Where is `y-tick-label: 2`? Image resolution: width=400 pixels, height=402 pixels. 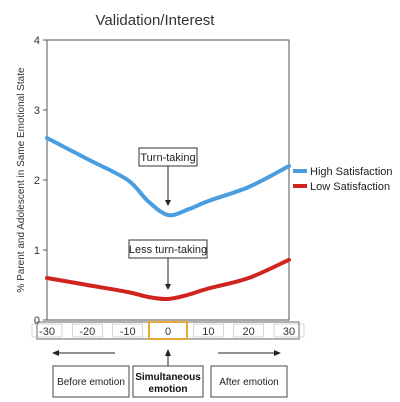
y-tick-label: 2 is located at coordinates (37, 181).